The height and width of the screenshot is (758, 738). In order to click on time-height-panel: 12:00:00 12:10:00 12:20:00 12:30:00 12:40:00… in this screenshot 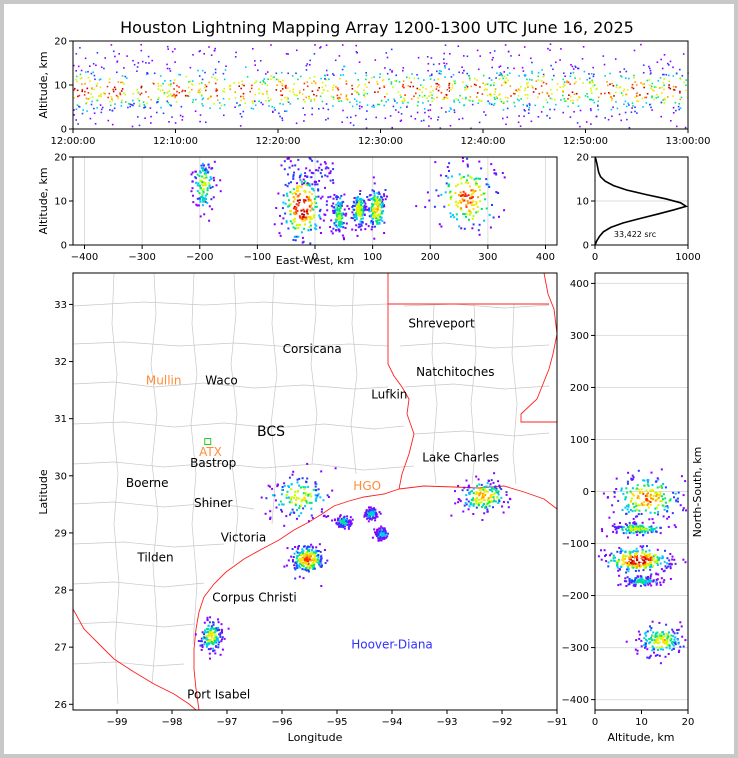, I will do `click(373, 92)`.